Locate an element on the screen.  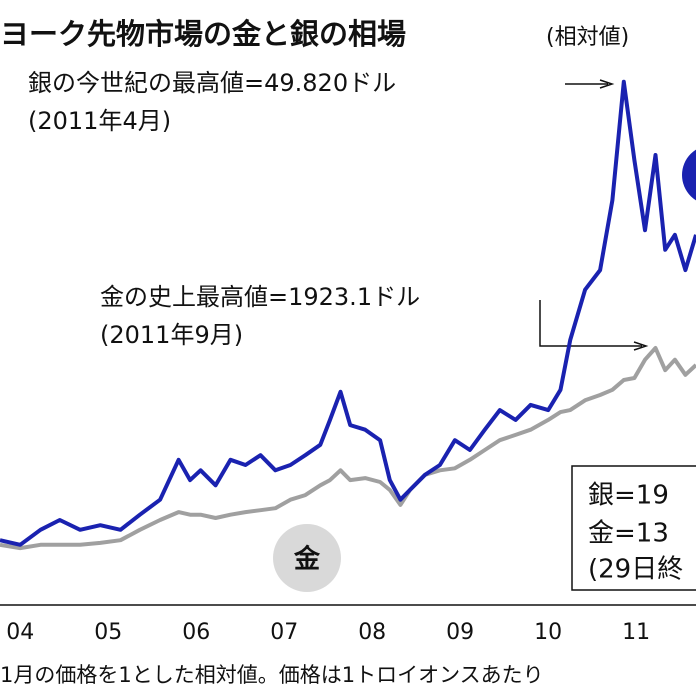
annotation: (2011年4月) is located at coordinates (99, 121).